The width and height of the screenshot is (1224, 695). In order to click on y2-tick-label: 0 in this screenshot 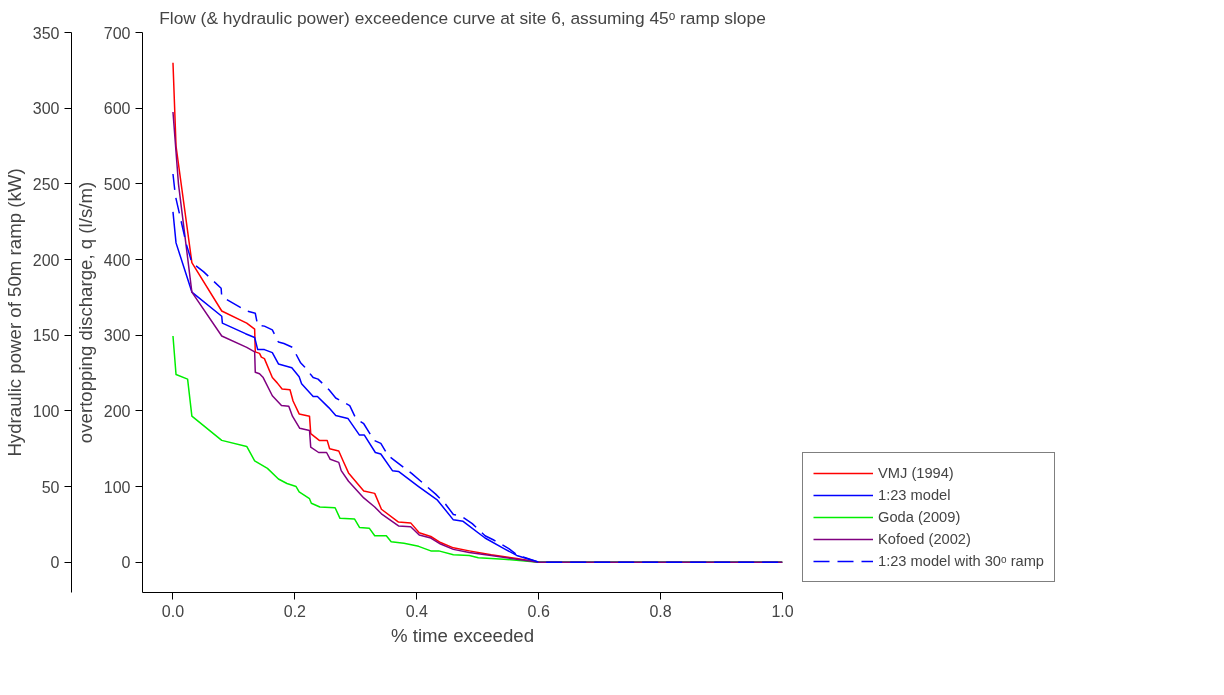, I will do `click(55, 563)`.